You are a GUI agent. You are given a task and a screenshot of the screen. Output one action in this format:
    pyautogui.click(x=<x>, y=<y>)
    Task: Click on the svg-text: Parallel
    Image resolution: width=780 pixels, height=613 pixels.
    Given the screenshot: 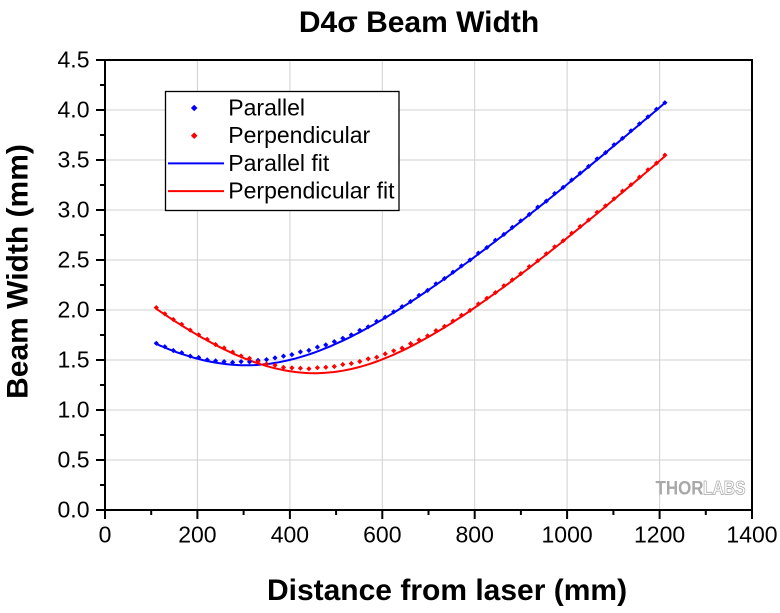 What is the action you would take?
    pyautogui.click(x=266, y=108)
    